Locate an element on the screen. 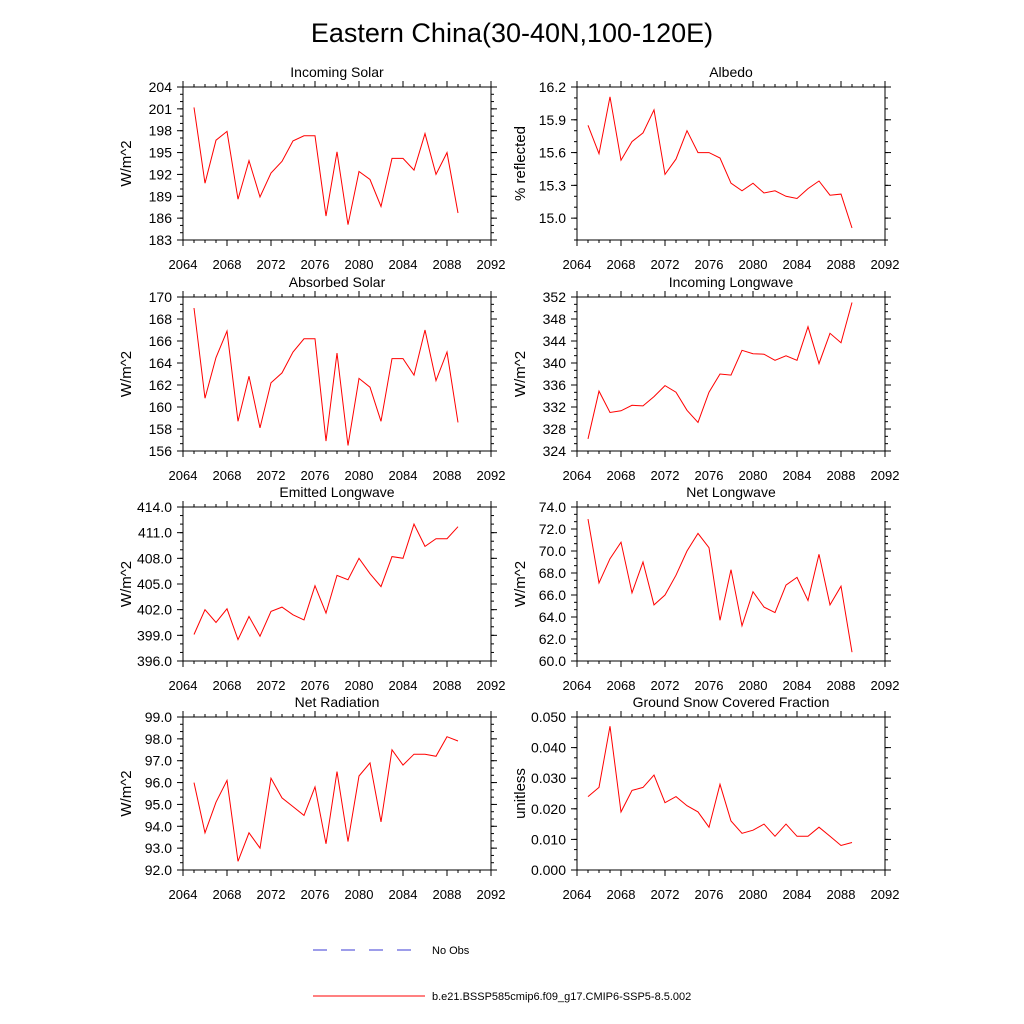  y-tick-label: 160 is located at coordinates (161, 407).